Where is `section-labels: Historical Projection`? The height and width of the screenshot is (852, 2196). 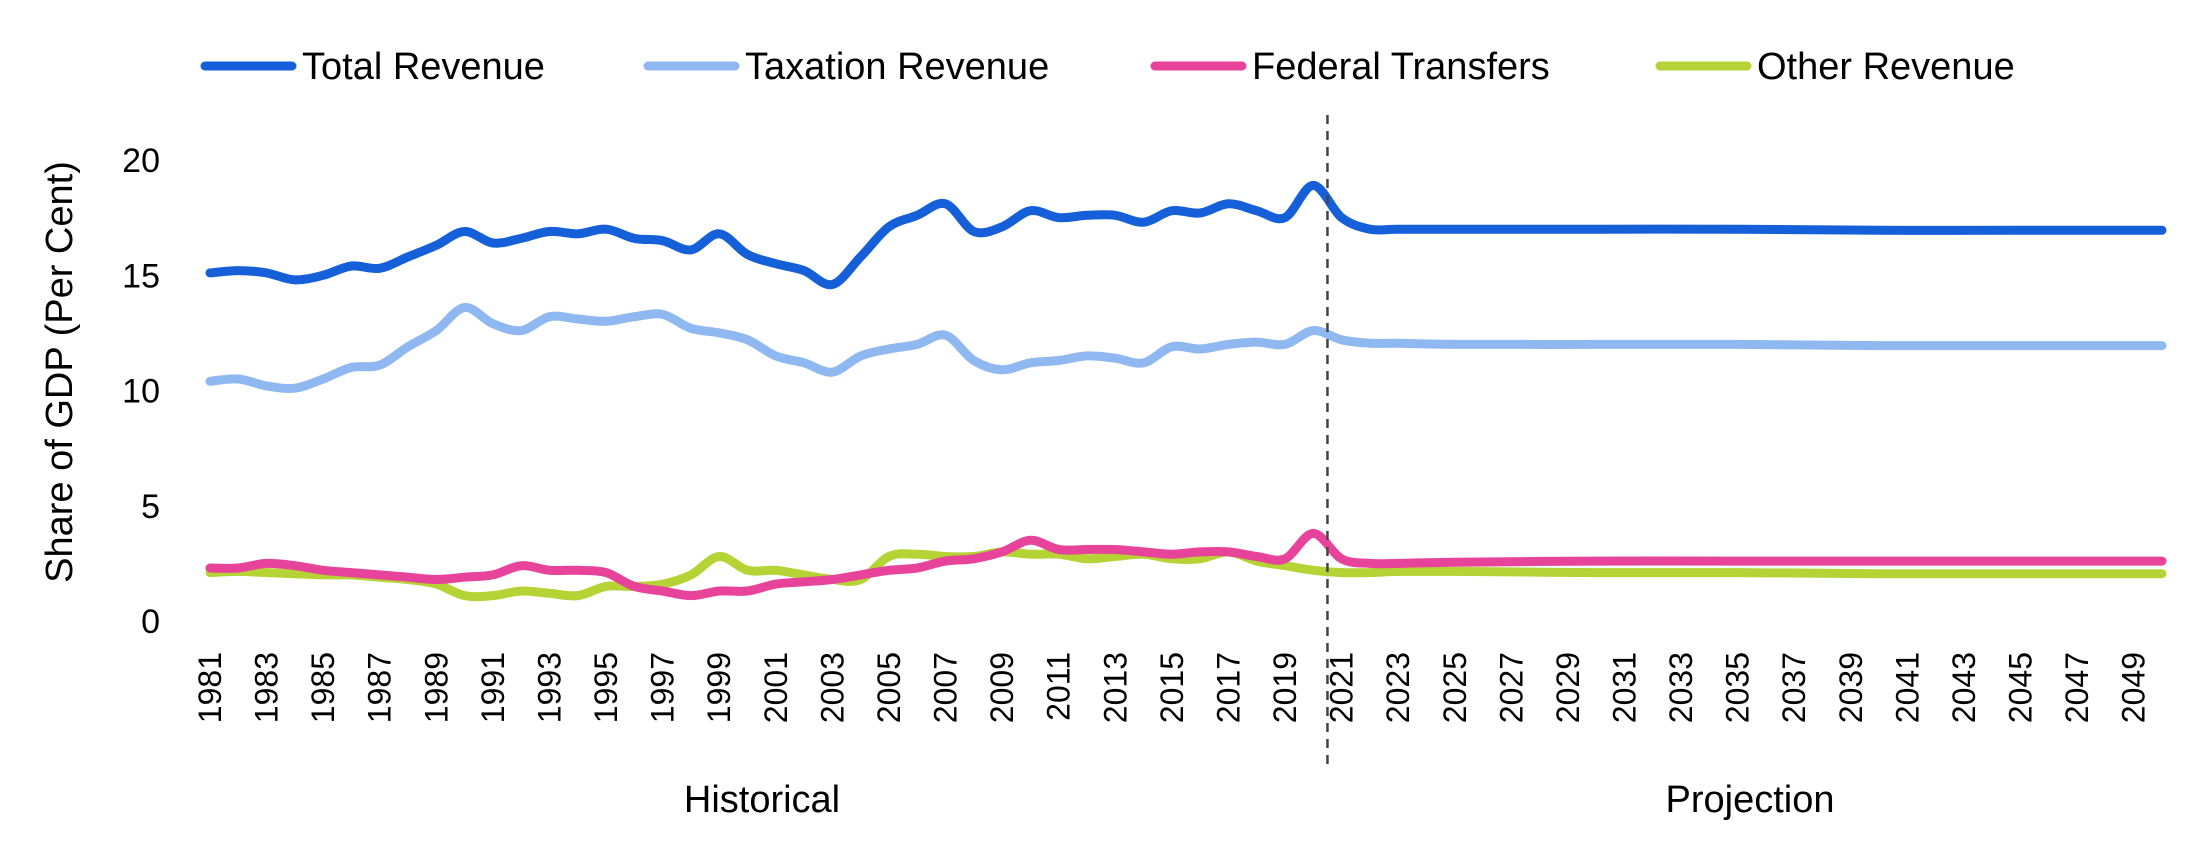
section-labels: Historical Projection is located at coordinates (1259, 800).